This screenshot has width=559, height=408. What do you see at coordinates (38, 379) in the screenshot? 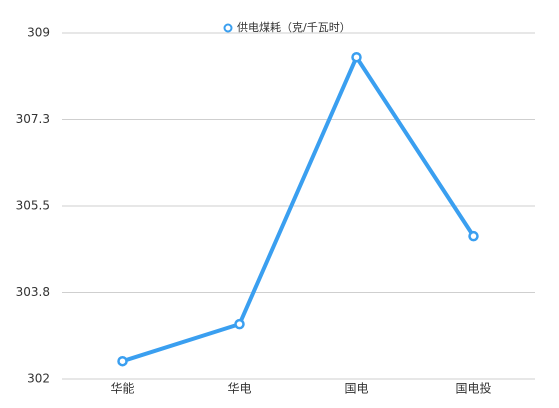
I see `y-tick-label: 302` at bounding box center [38, 379].